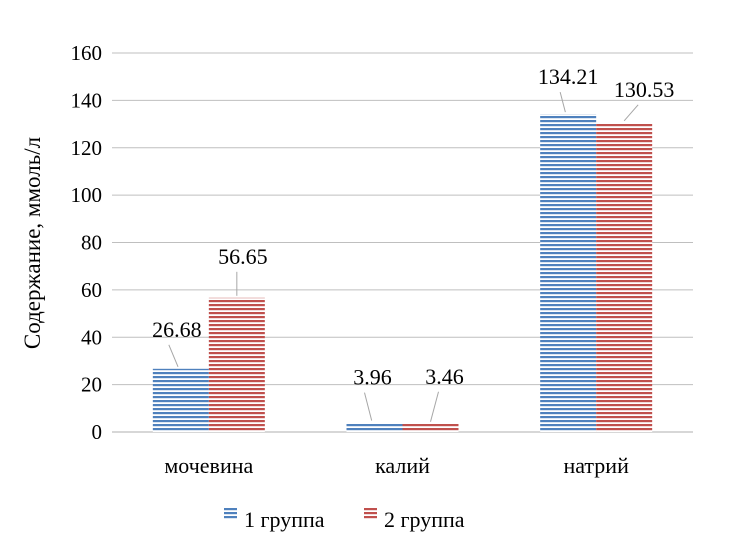 The image size is (729, 541). Describe the element at coordinates (87, 148) in the screenshot. I see `y-tick-label: 120` at that location.